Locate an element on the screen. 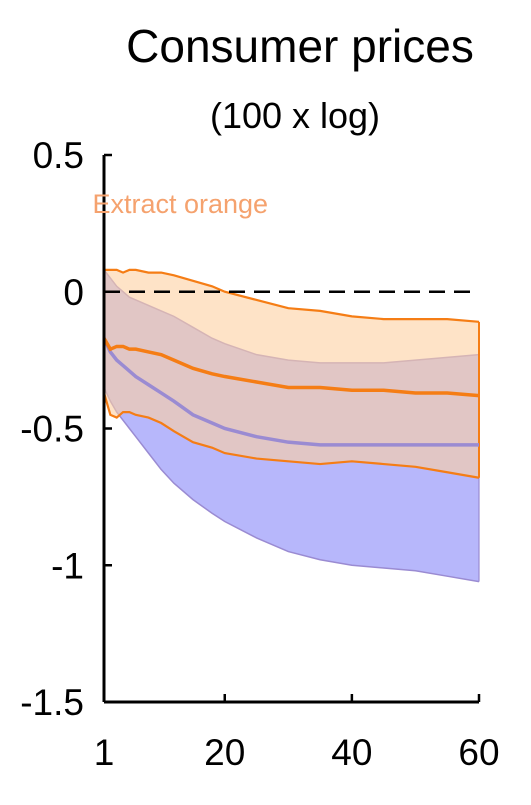 The image size is (531, 805). x-tick-label: 60 is located at coordinates (478, 752).